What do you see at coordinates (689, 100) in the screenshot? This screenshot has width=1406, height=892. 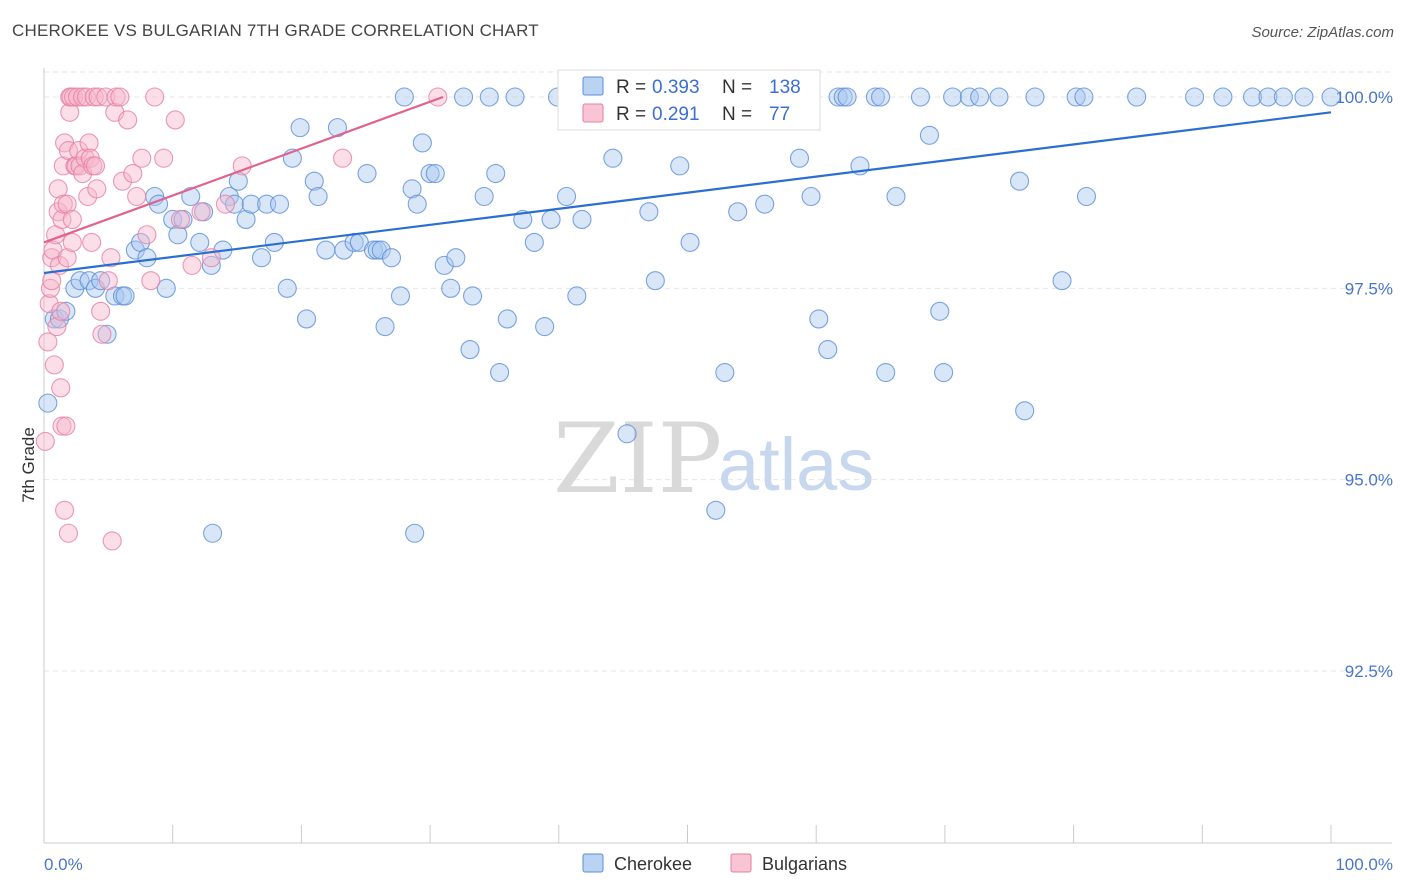 I see `legend-box: R = 0.393 N = 138 R = 0.291 N = 77` at bounding box center [689, 100].